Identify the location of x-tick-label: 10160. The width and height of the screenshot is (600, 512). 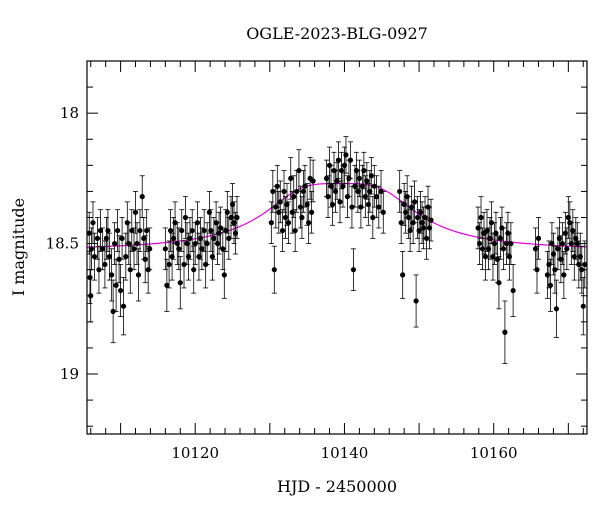
(494, 453).